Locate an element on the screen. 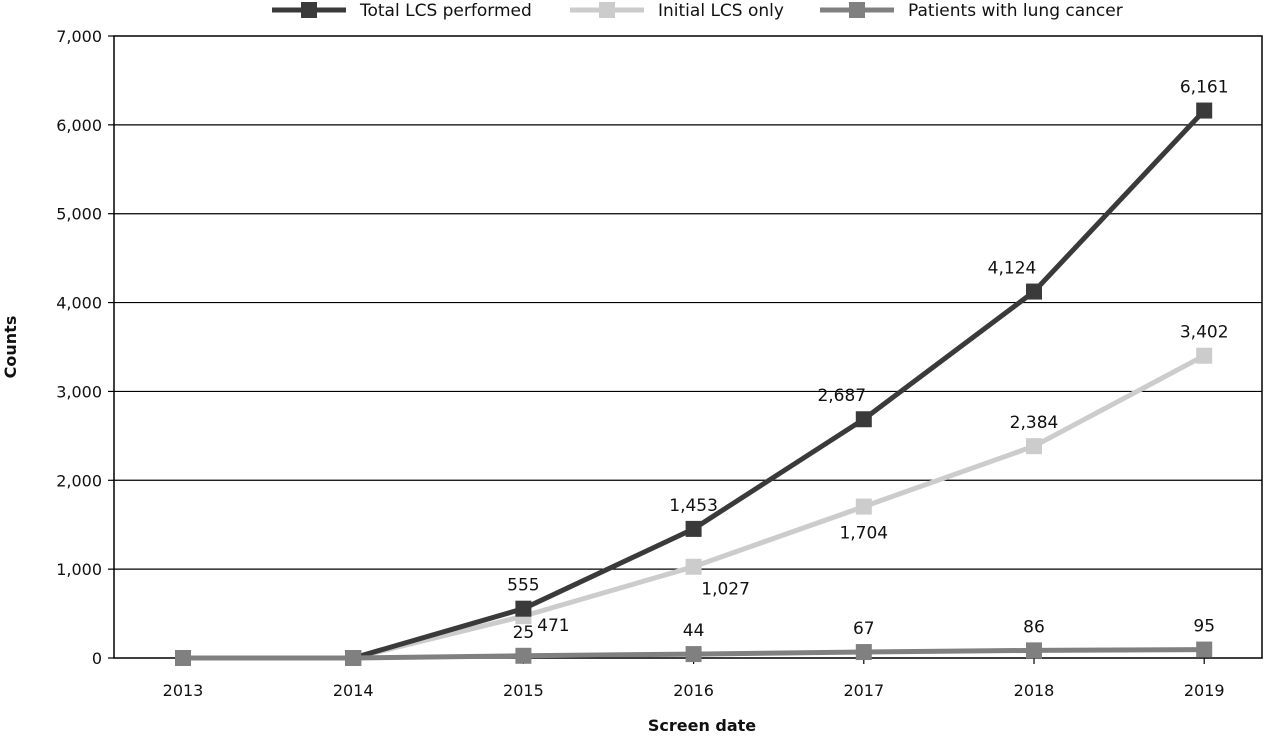 The image size is (1280, 739). legend-label: Initial LCS only is located at coordinates (721, 11).